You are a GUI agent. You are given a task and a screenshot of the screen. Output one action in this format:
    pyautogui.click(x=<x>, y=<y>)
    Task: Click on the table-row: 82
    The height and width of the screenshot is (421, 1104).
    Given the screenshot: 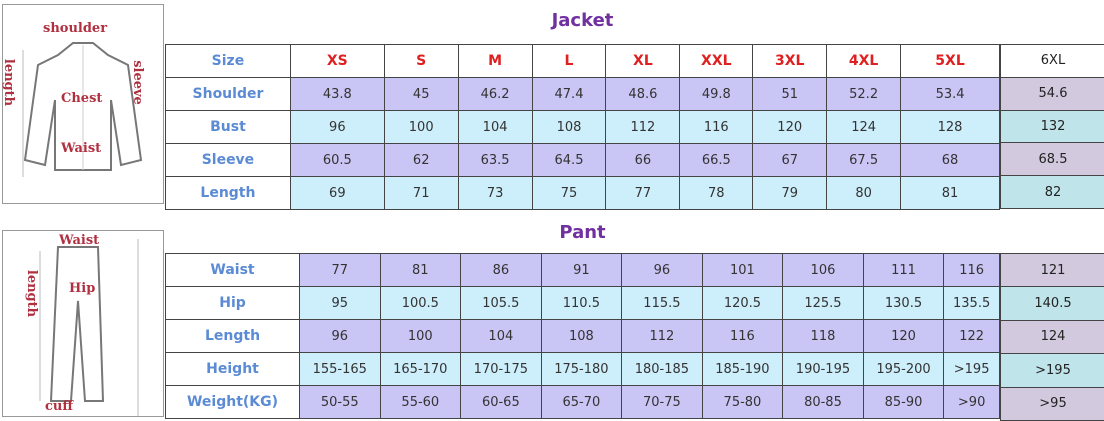 What is the action you would take?
    pyautogui.click(x=1052, y=192)
    